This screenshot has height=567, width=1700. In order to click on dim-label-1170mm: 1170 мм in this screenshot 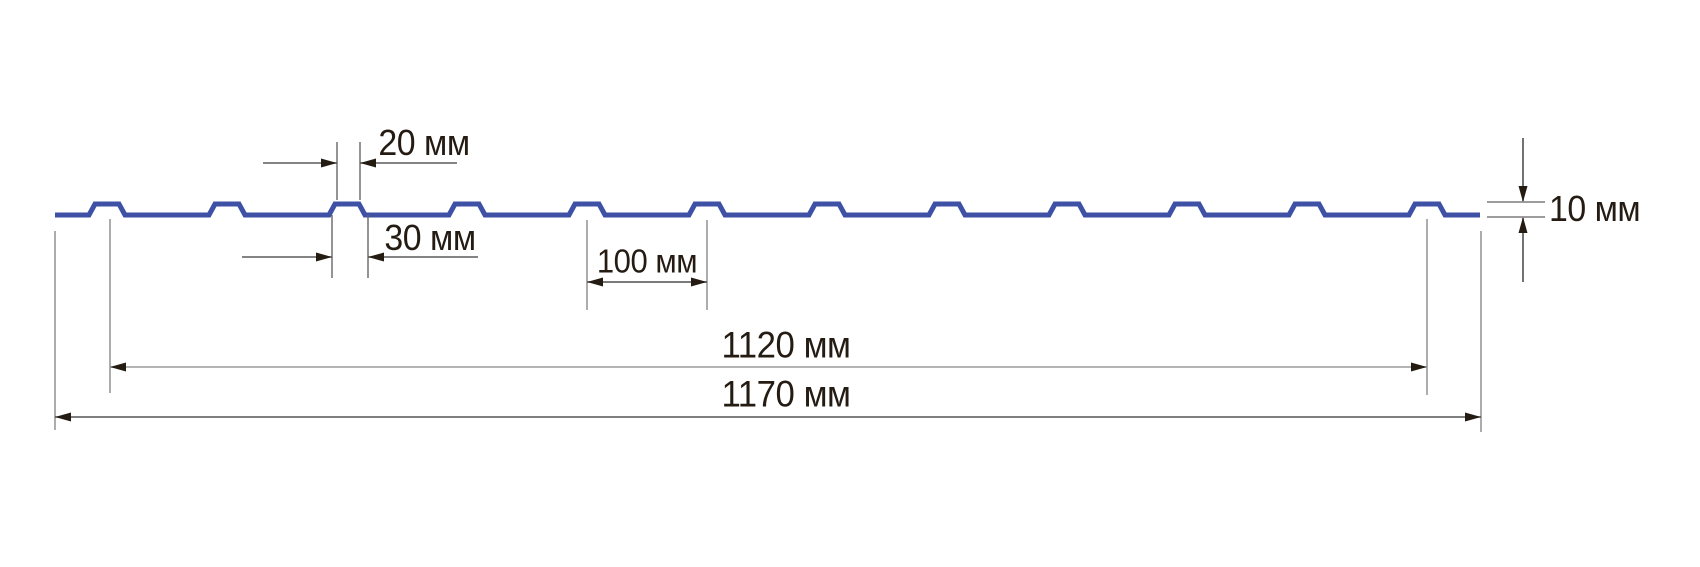, I will do `click(786, 394)`.